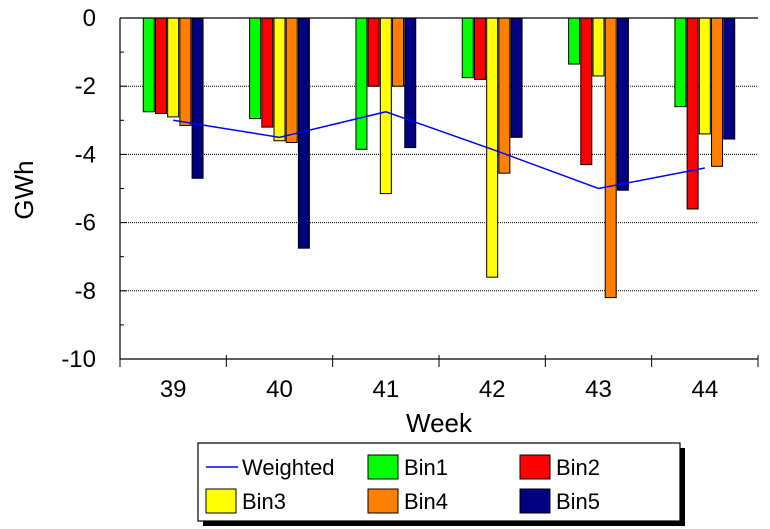 The width and height of the screenshot is (770, 529). I want to click on y-tick-label: -8, so click(85, 291).